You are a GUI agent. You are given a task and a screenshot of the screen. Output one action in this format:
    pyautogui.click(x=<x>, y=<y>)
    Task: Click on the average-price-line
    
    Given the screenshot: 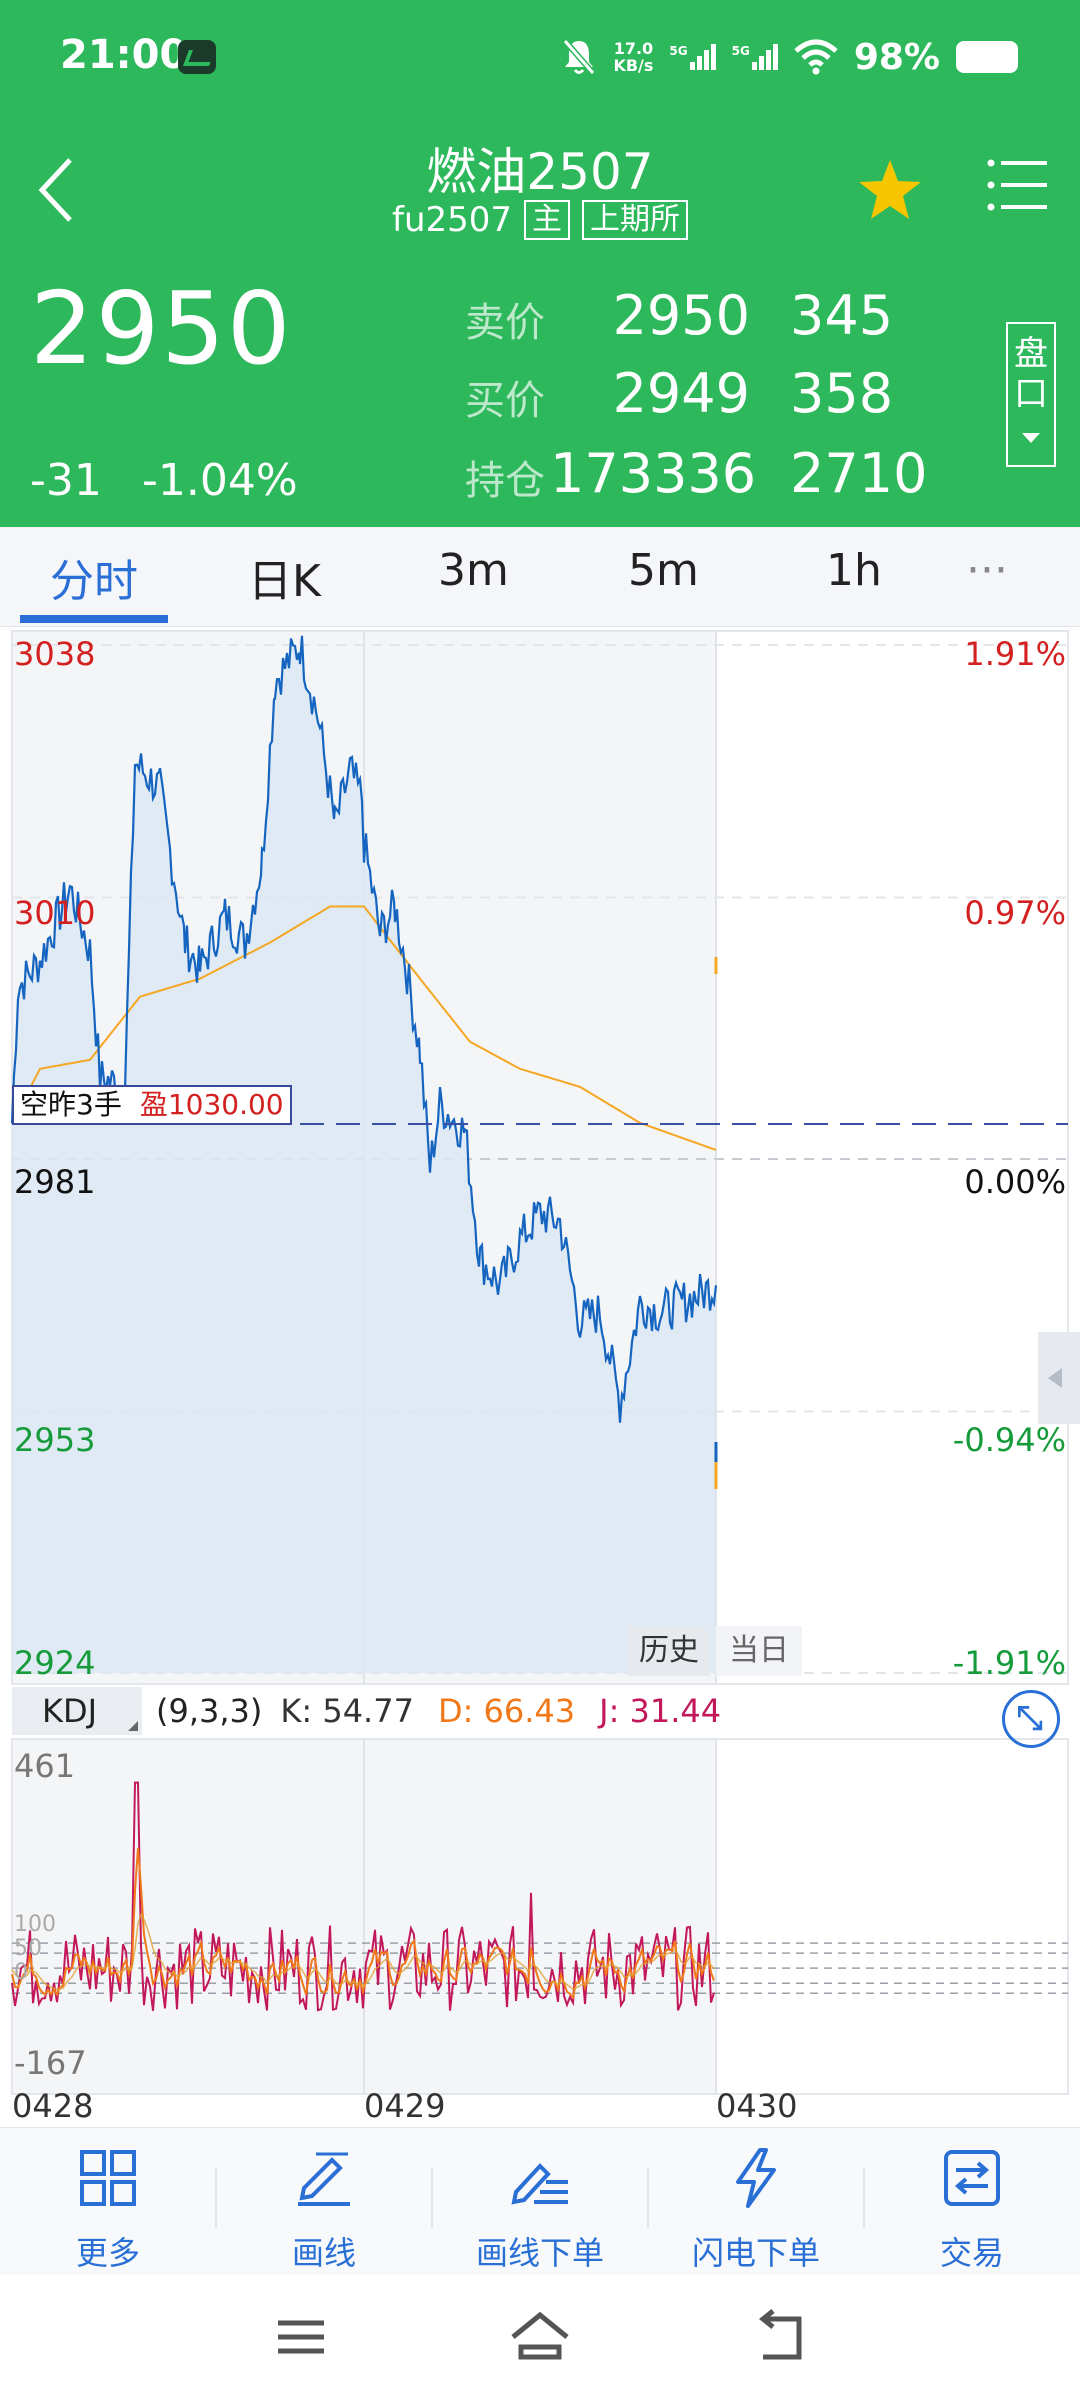 What is the action you would take?
    pyautogui.click(x=364, y=1028)
    